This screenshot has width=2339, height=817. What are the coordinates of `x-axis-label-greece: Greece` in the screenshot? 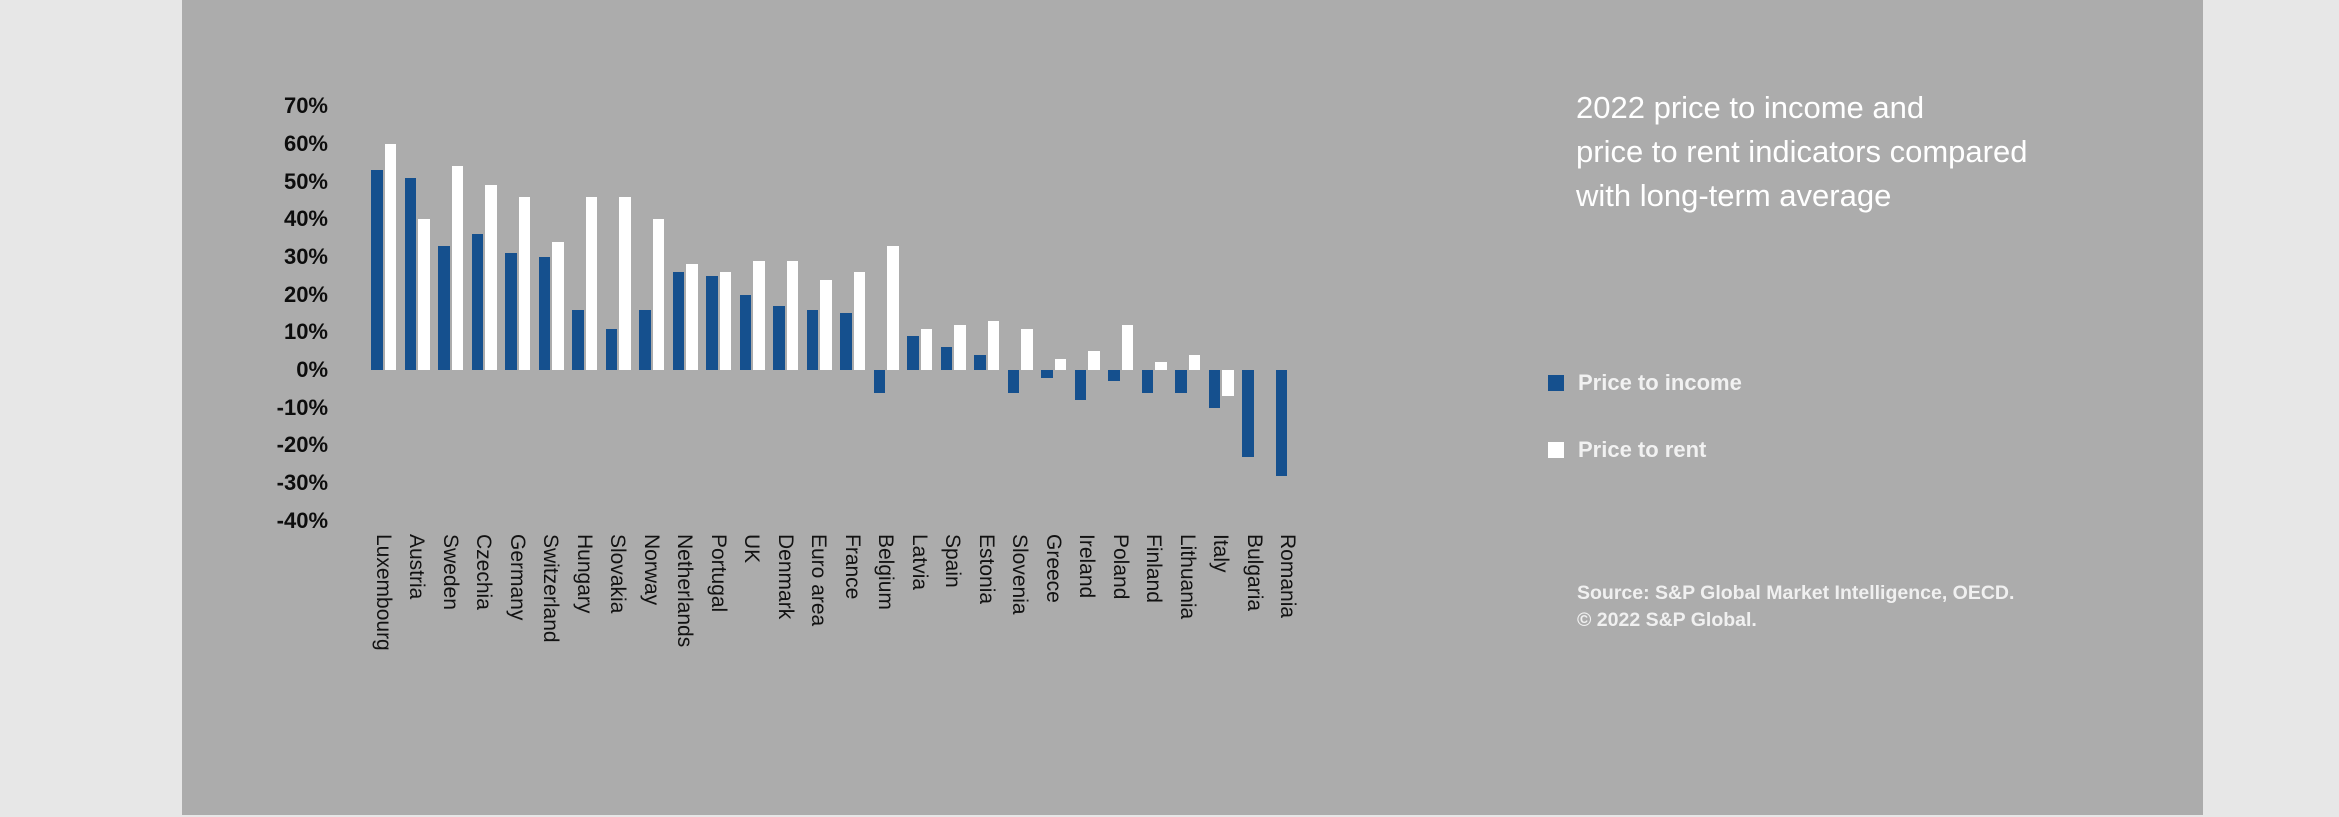 It's located at (1053, 568).